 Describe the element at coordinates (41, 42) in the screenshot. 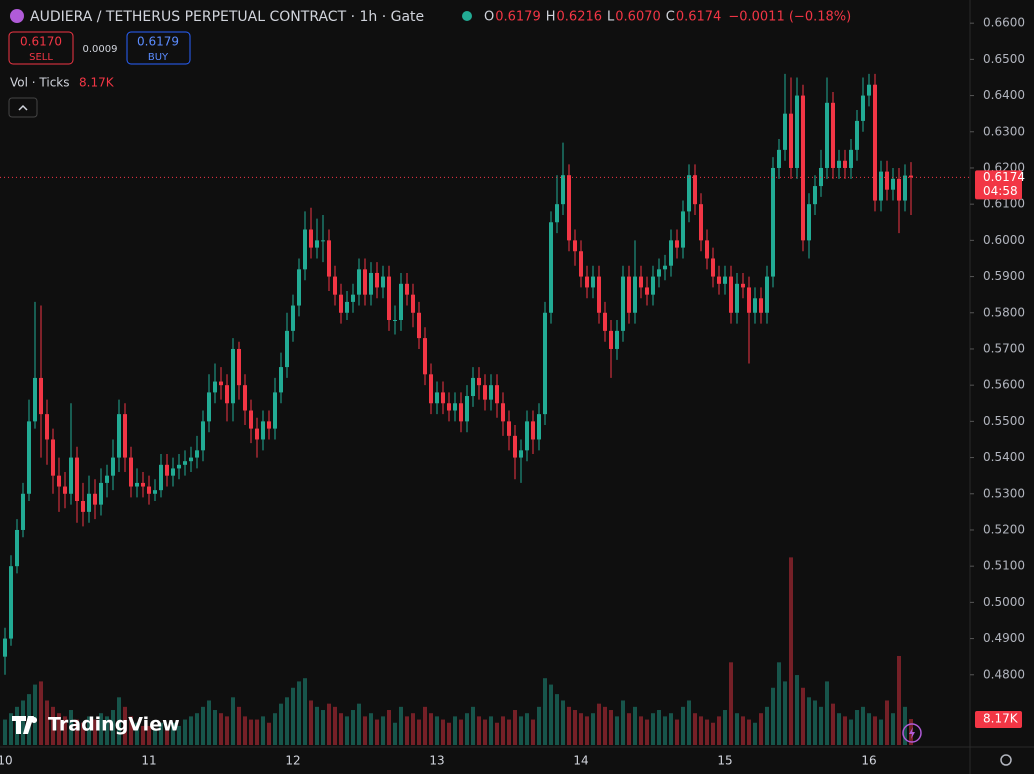

I see `sell-price: 0.6170` at that location.